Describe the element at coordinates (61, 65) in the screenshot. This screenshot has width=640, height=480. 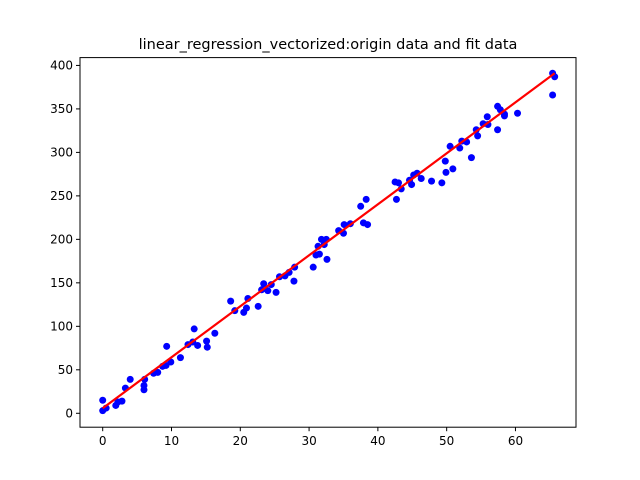
I see `y-tick-label: 400` at that location.